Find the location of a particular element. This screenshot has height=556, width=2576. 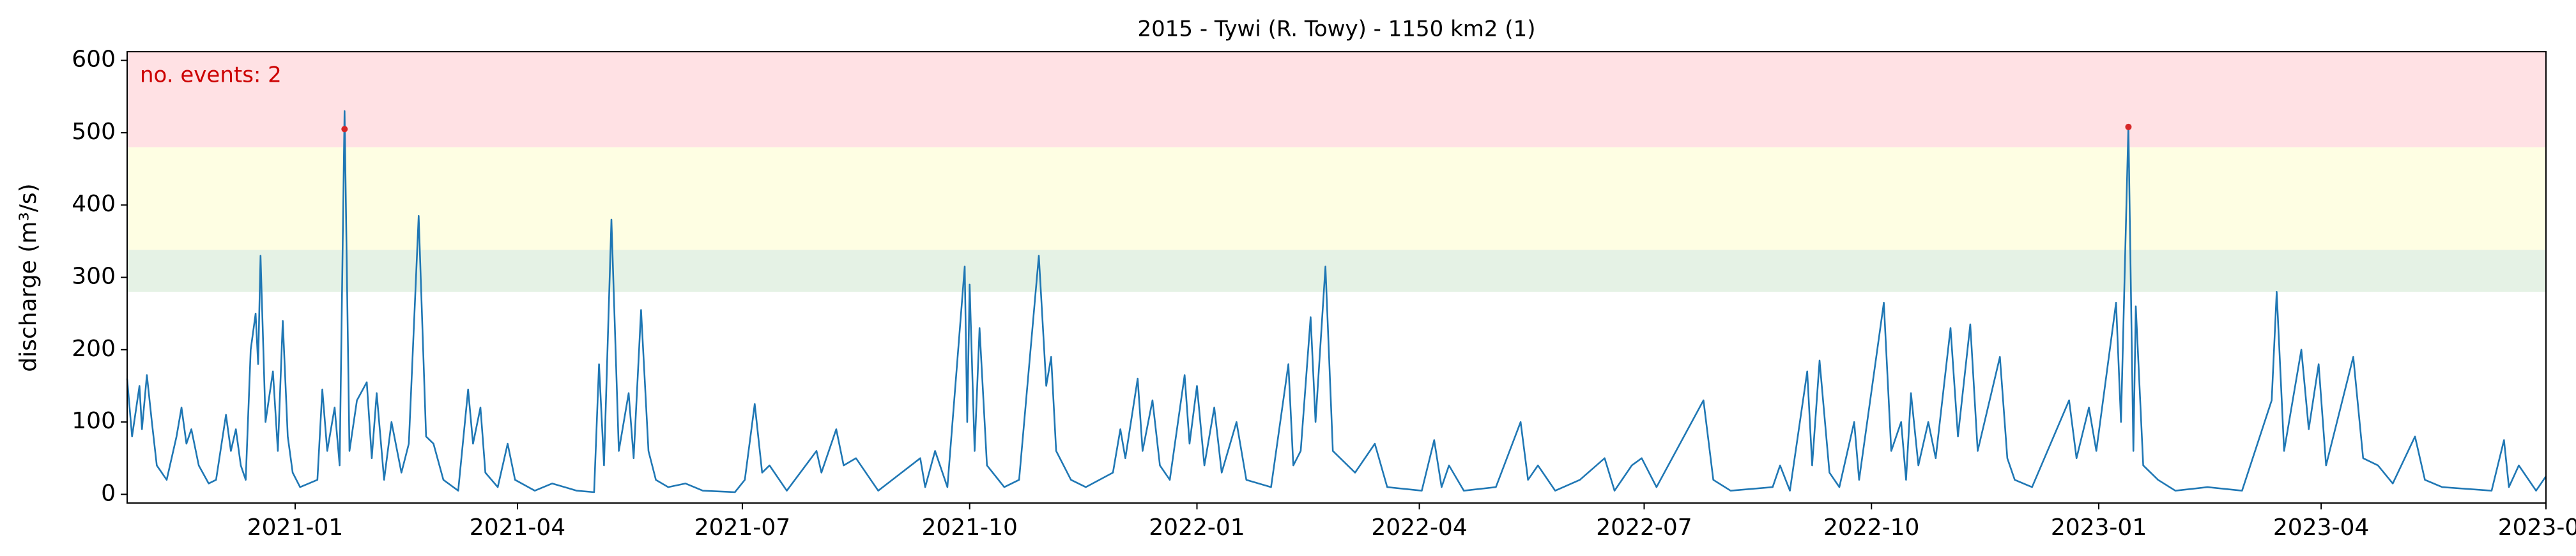

x-tick-label: 2023-07 is located at coordinates (2537, 528).